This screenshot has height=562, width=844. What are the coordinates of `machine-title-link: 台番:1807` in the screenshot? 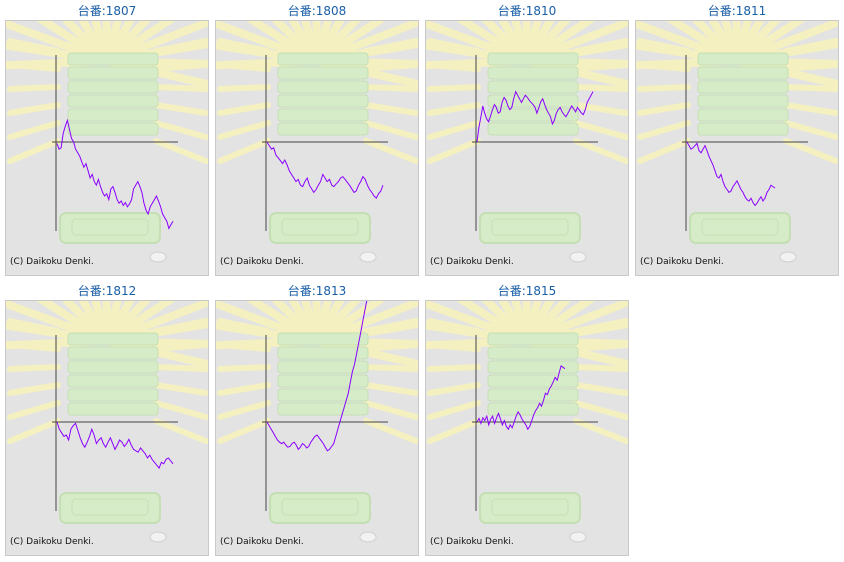 It's located at (107, 11).